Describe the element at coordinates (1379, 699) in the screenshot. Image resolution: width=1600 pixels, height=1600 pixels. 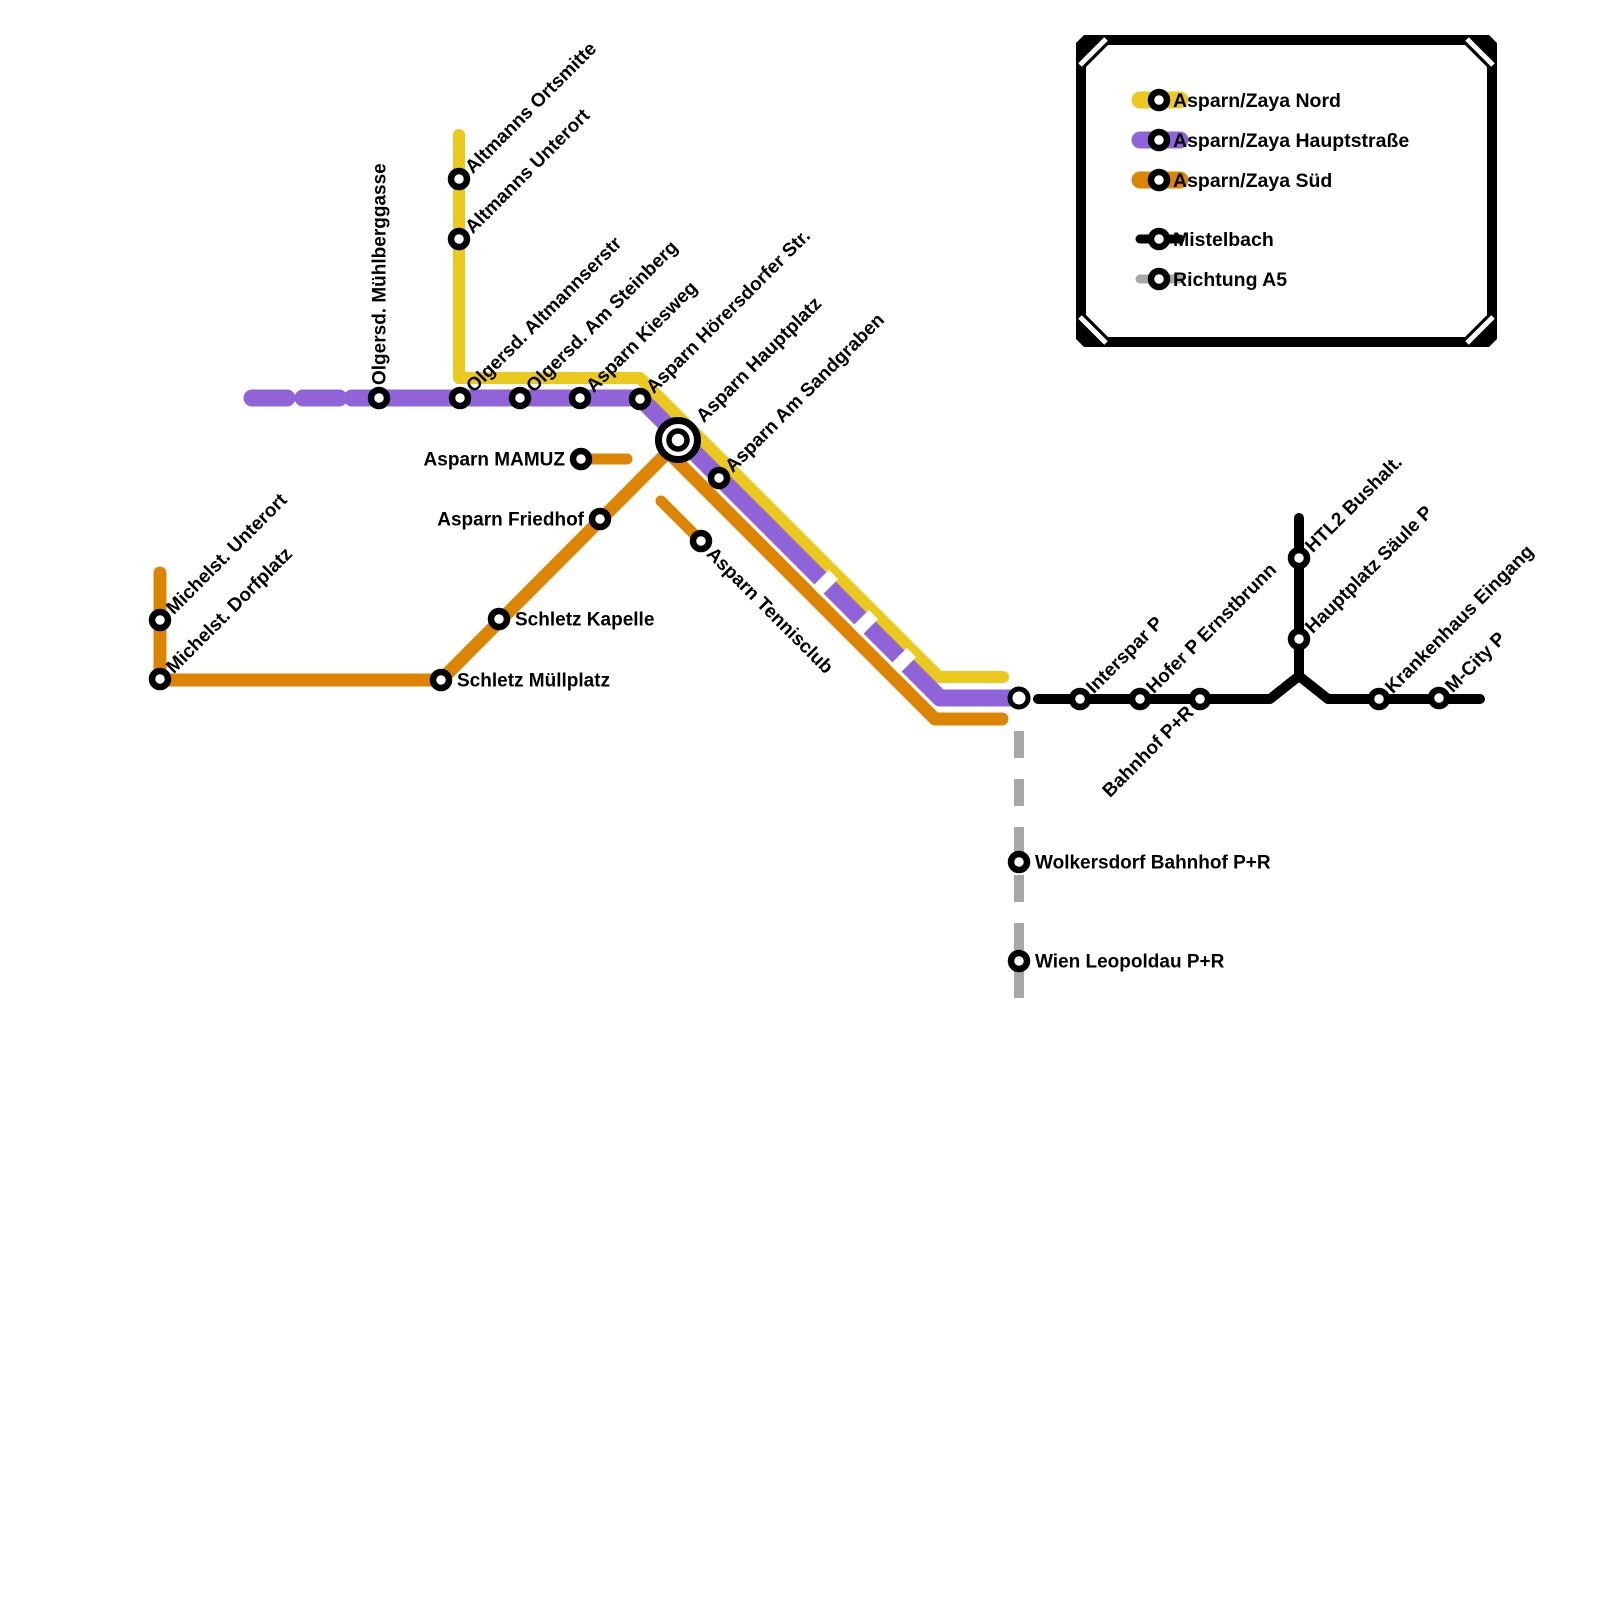
I see `station-krankenhaus-eingang` at that location.